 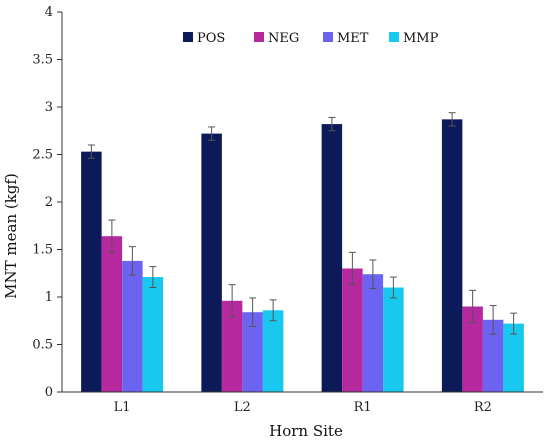 I want to click on bar-neg-l2, so click(x=232, y=346).